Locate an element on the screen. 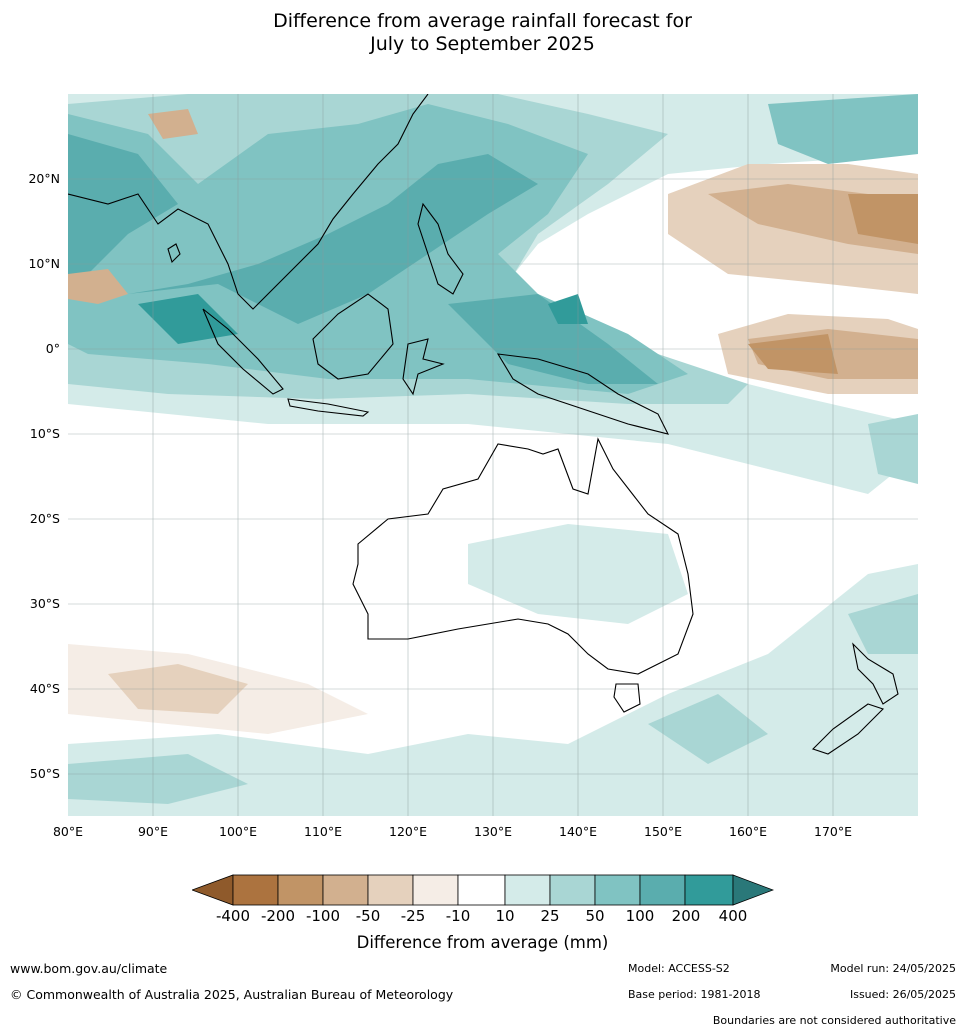 This screenshot has height=1035, width=965. lat-label-50s: 50°S is located at coordinates (44, 773).